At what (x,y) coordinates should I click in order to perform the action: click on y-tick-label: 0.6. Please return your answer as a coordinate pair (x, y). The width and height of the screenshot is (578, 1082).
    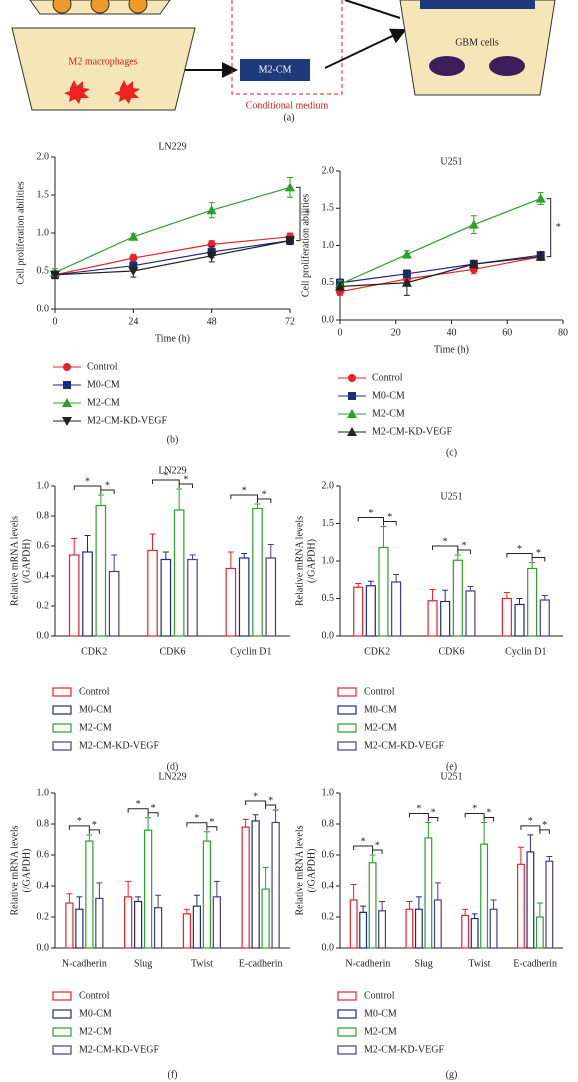
    Looking at the image, I should click on (43, 545).